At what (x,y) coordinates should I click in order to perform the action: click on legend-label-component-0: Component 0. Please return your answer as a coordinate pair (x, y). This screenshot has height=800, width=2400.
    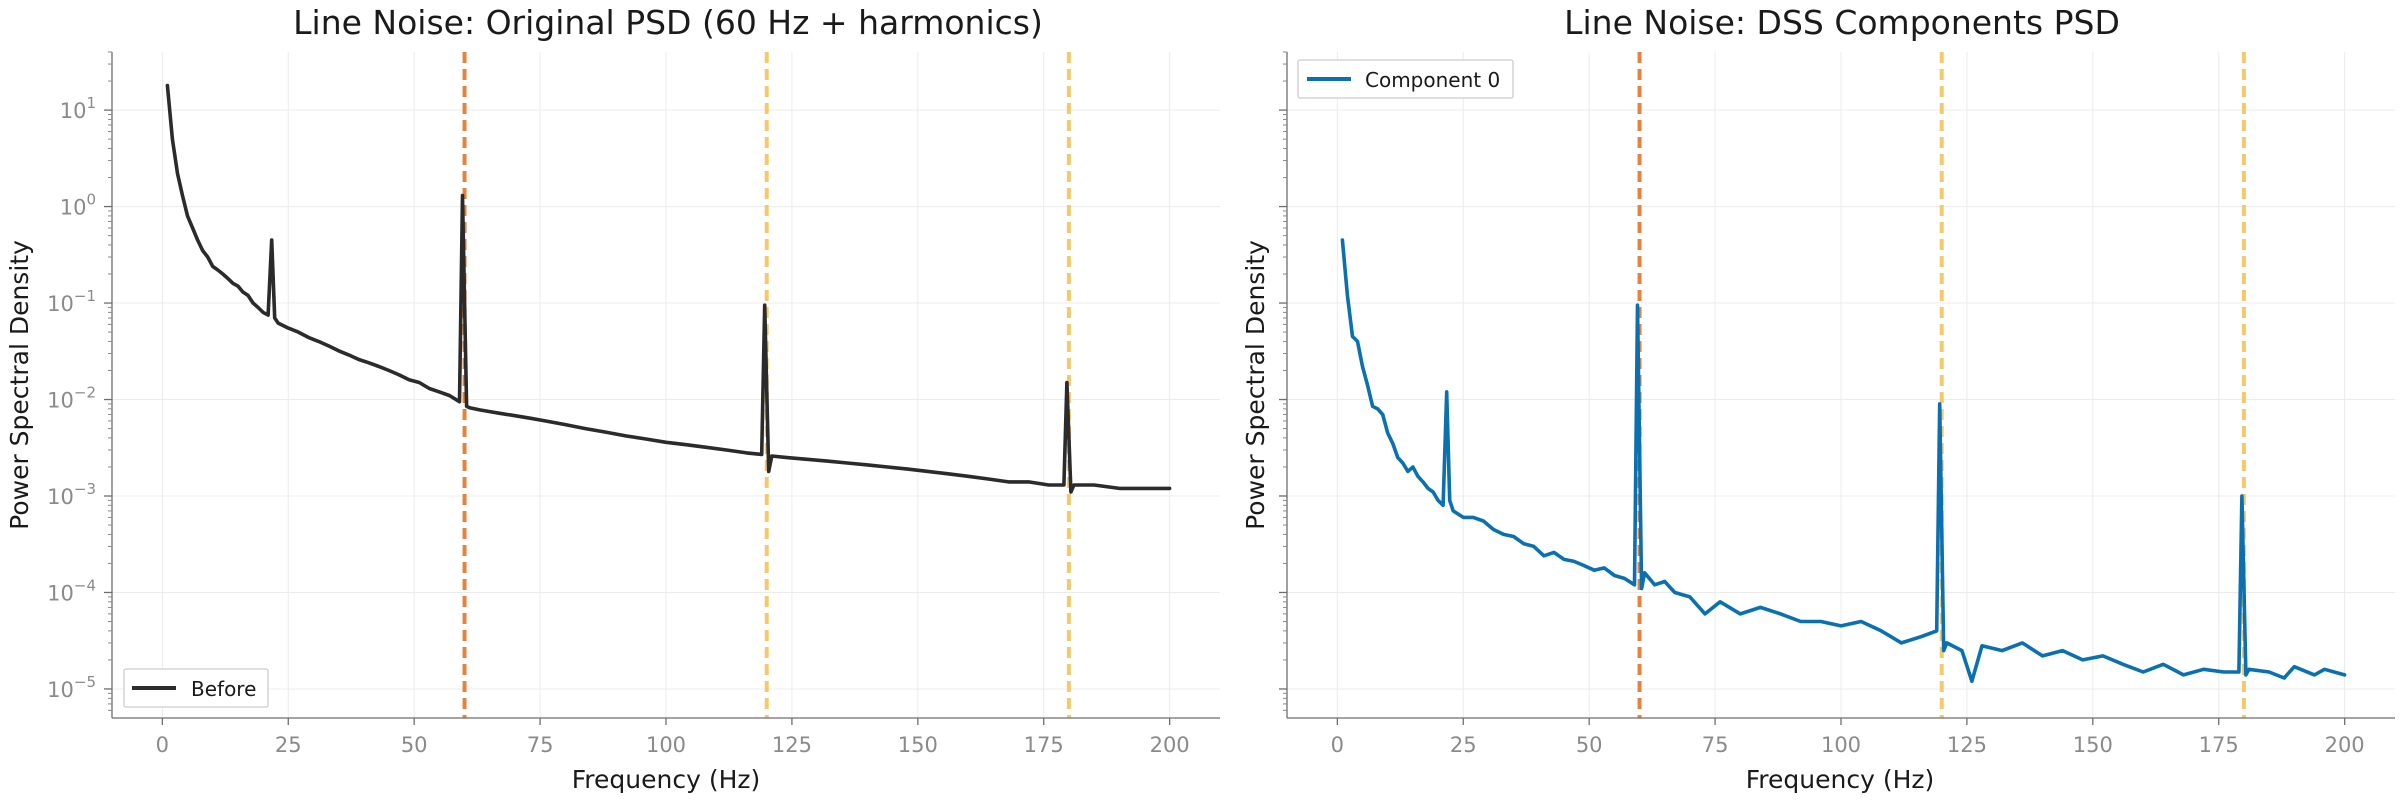
    Looking at the image, I should click on (1432, 80).